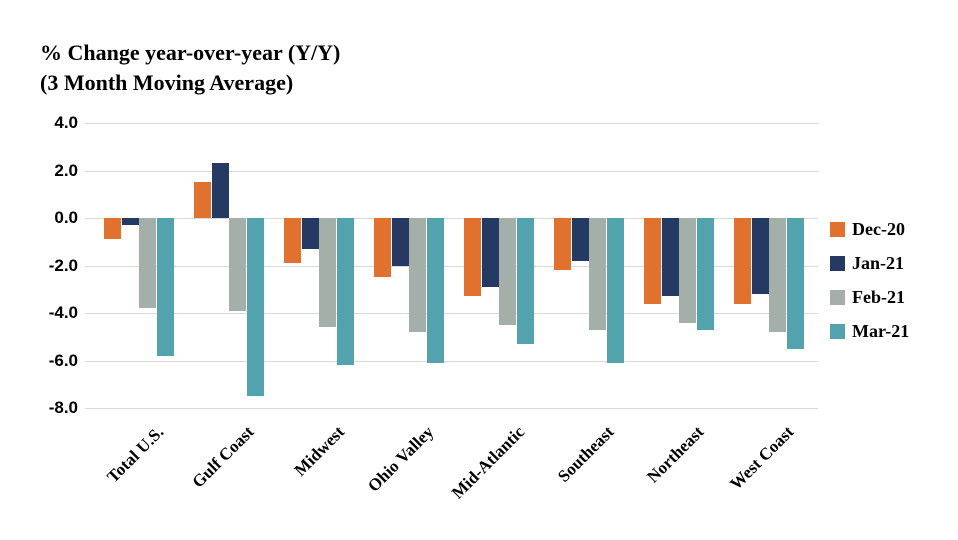 This screenshot has height=540, width=958. What do you see at coordinates (63, 312) in the screenshot?
I see `y-tick-label: -4.0` at bounding box center [63, 312].